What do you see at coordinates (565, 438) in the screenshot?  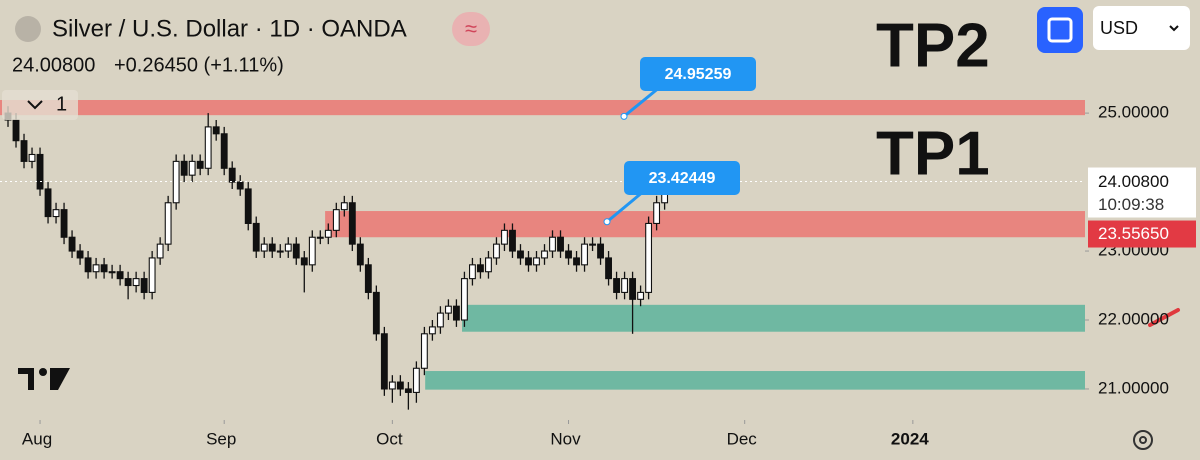 I see `x-tick-label: Nov` at bounding box center [565, 438].